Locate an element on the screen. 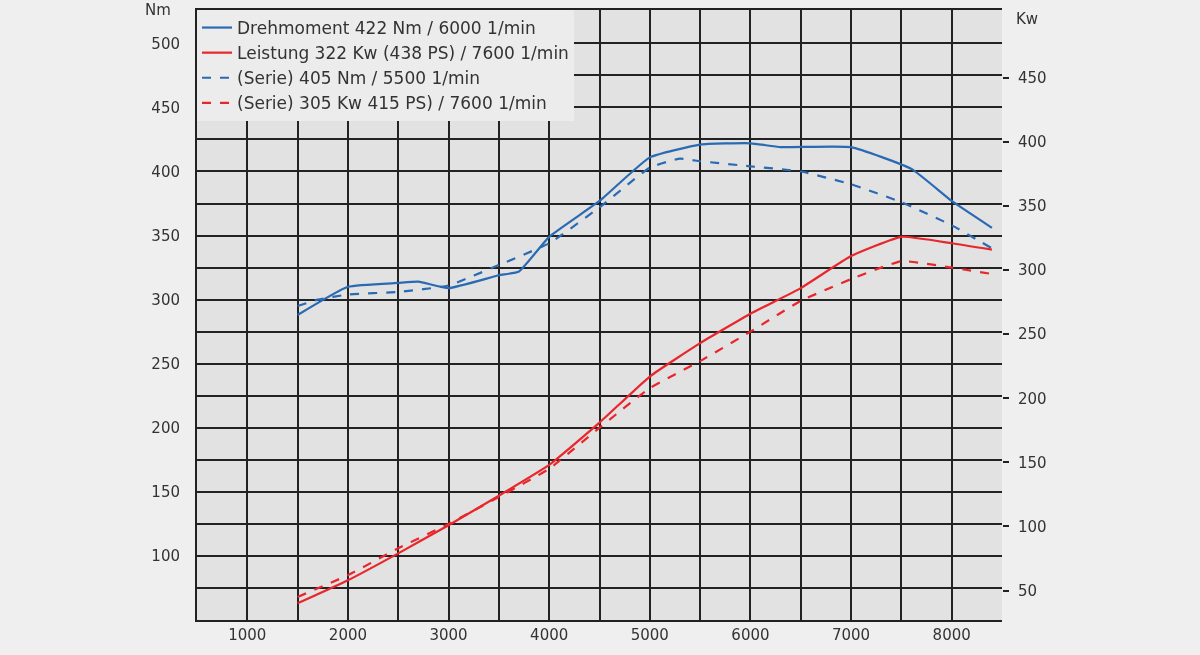  legend-label: (Serie) 305 Kw 415 PS) / 7600 1/min is located at coordinates (392, 103).